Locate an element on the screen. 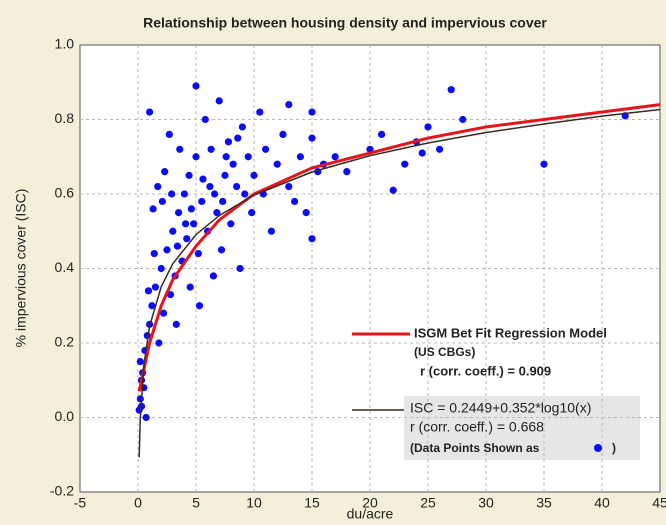 This screenshot has height=525, width=666. y-axis-label: % impervious cover (ISC) is located at coordinates (21, 268).